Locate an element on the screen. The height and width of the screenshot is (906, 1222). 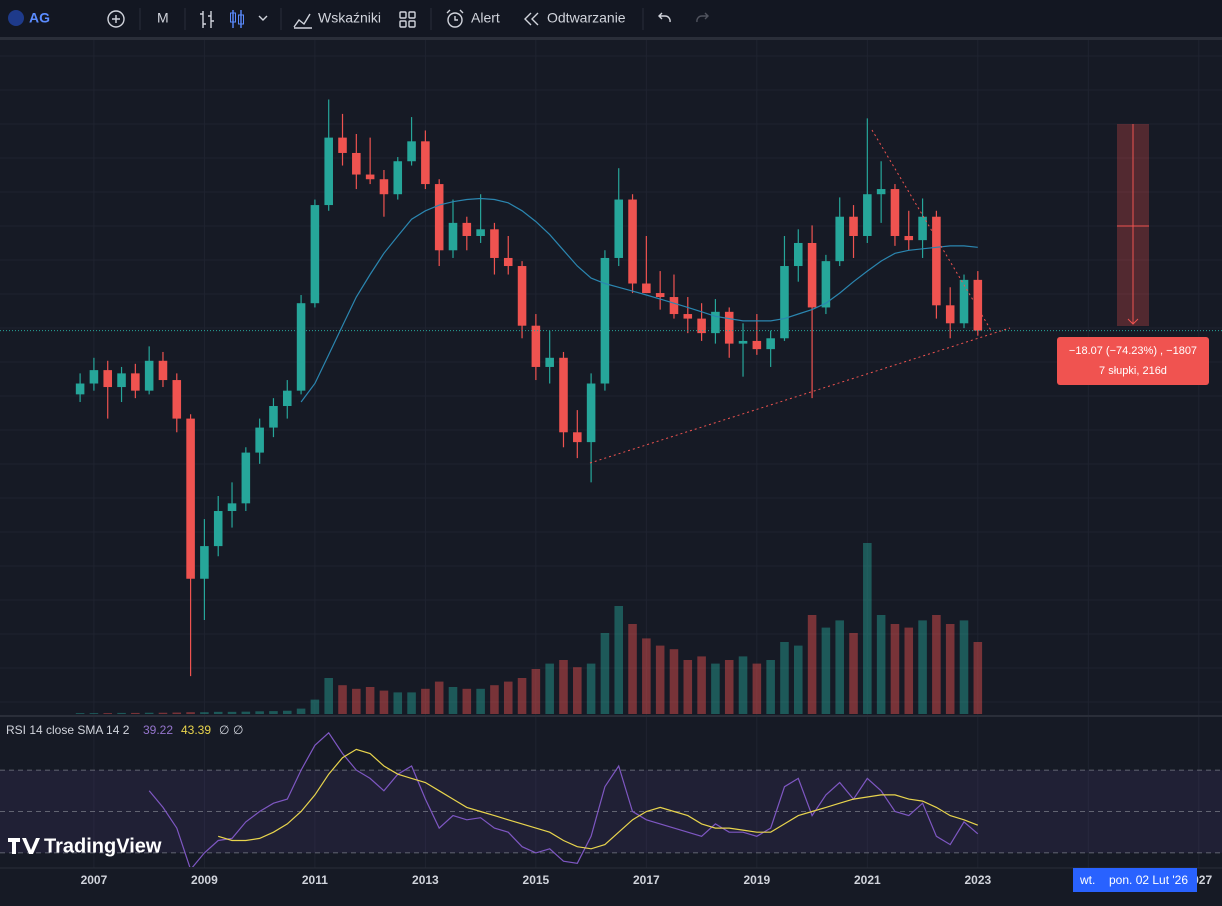
bars-icon is located at coordinates (207, 19).